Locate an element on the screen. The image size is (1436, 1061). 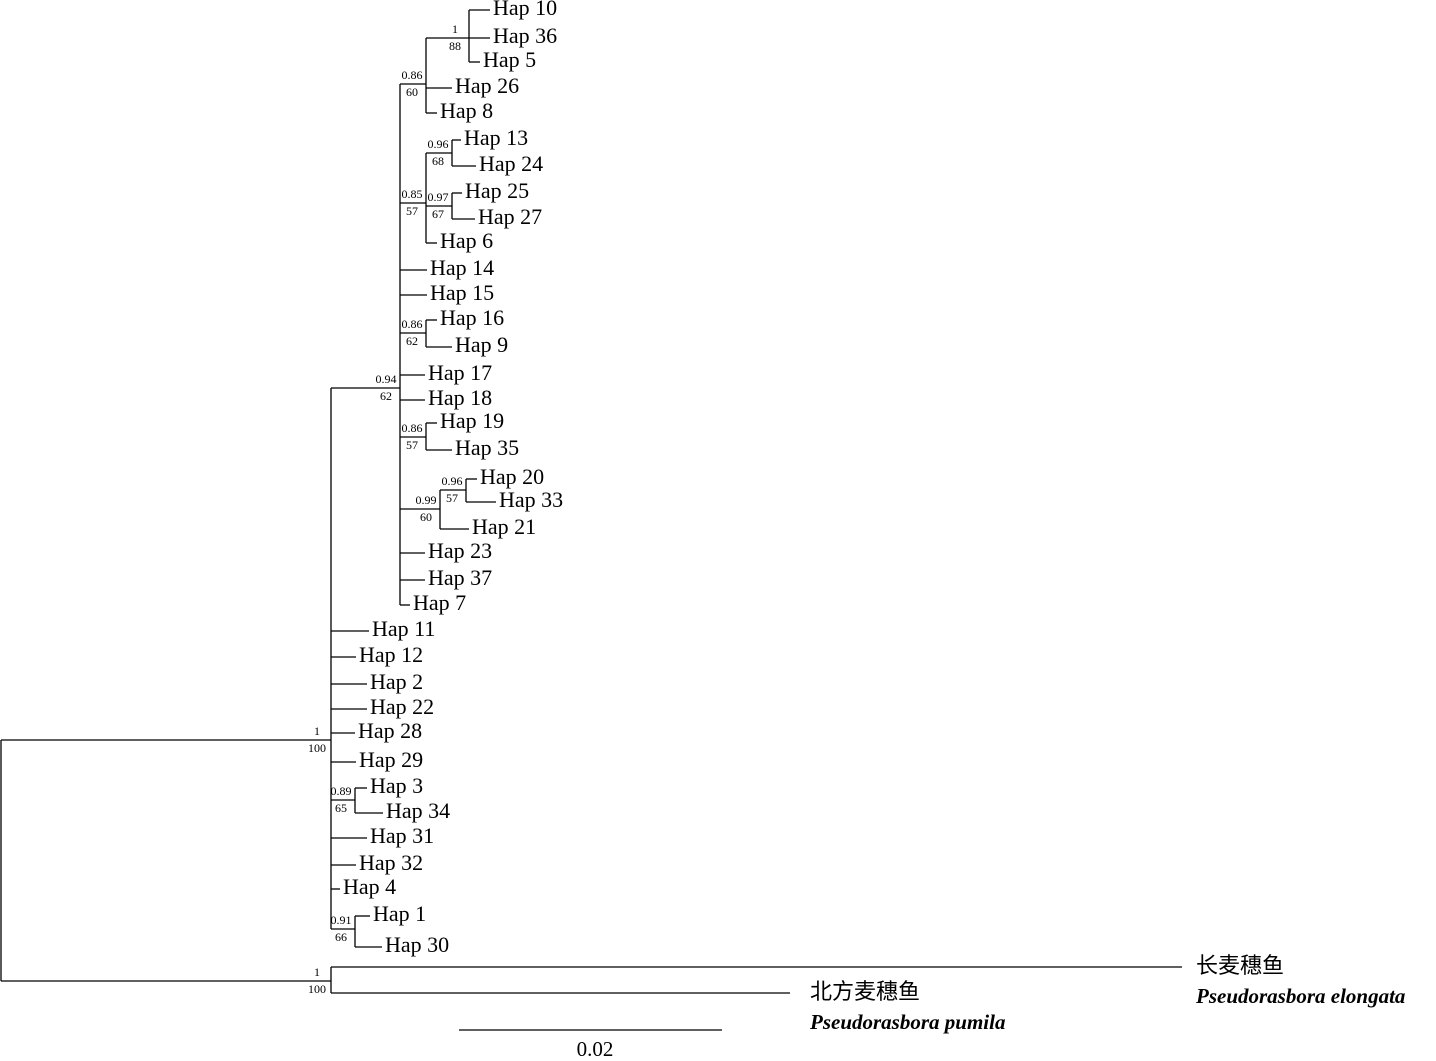
taxon-label: Hap 2 is located at coordinates (396, 681).